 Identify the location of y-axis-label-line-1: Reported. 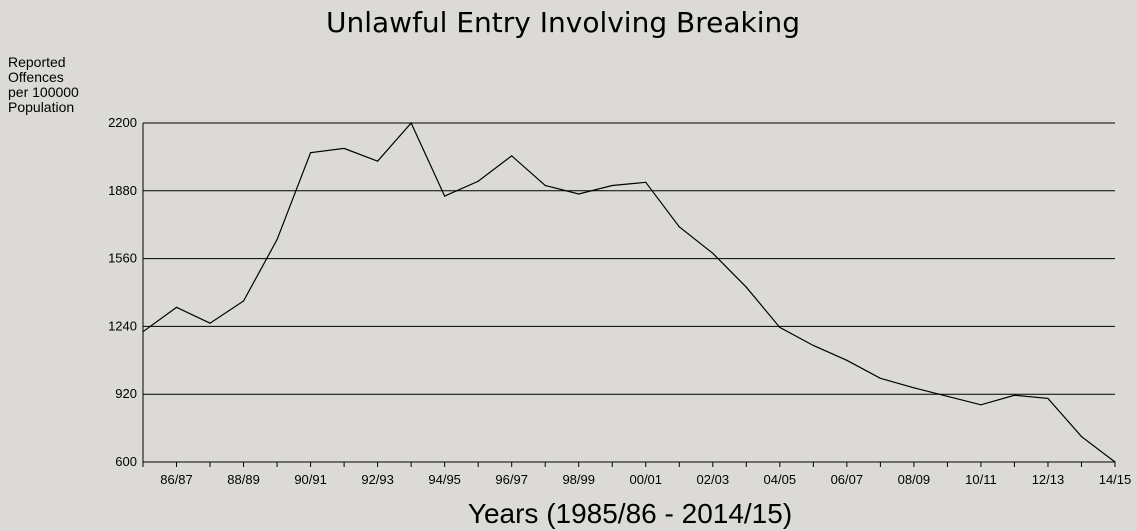
(37, 62).